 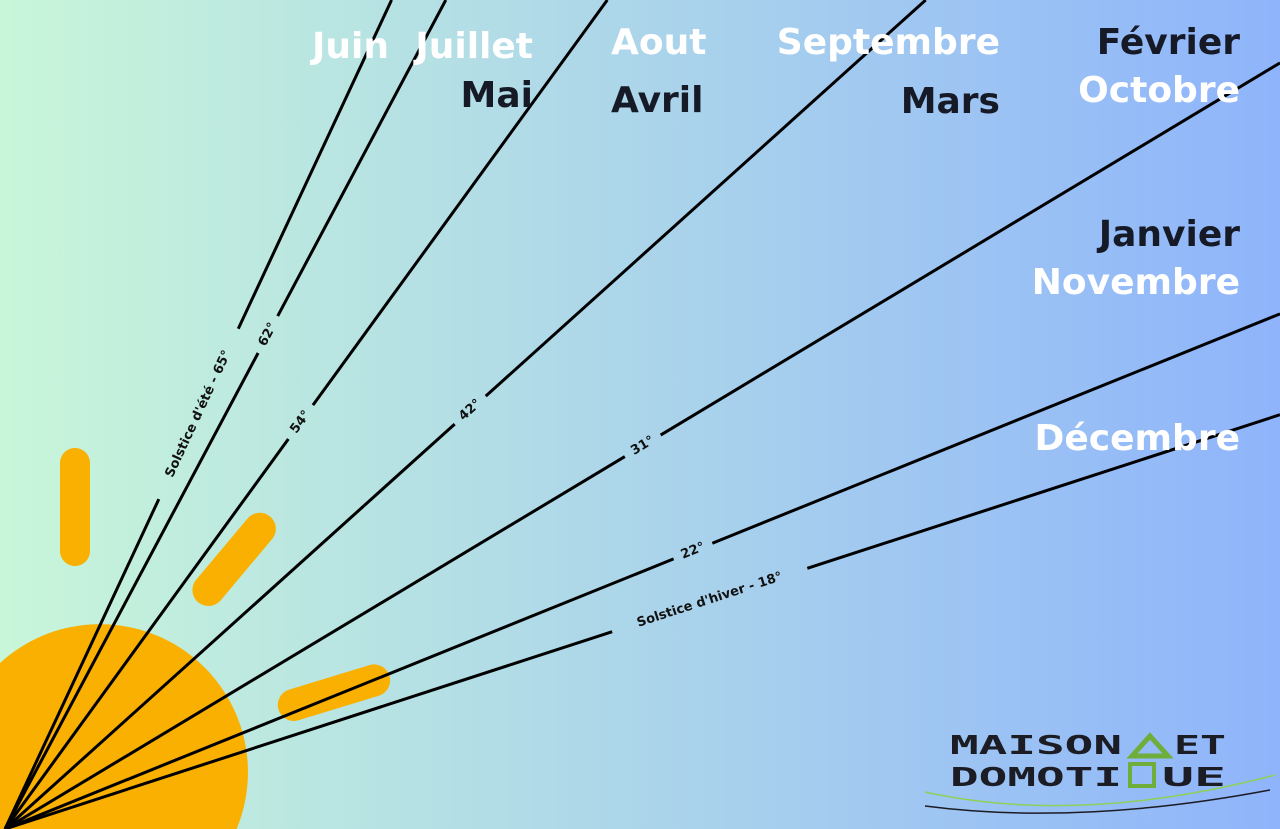 I want to click on month-novembre: Novembre, so click(x=1136, y=282).